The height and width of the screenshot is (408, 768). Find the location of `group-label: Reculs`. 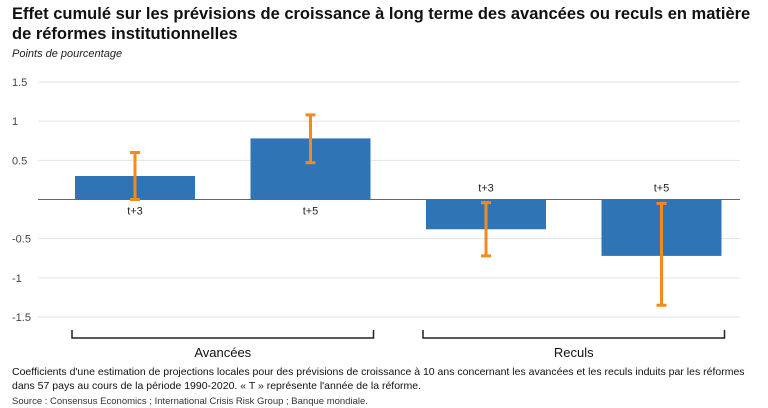

group-label: Reculs is located at coordinates (574, 352).